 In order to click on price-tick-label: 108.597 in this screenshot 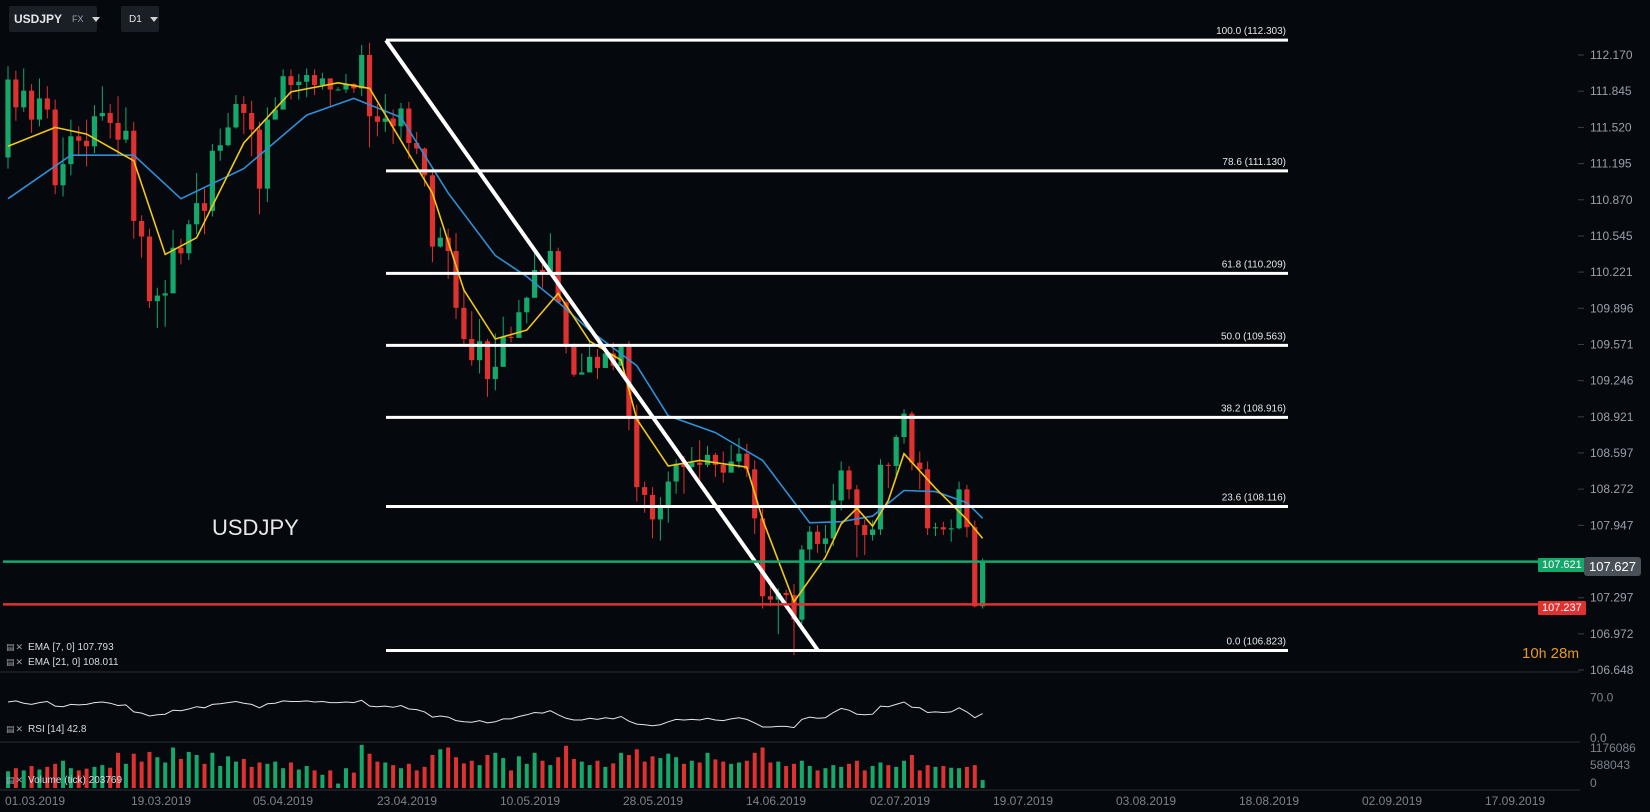, I will do `click(1612, 453)`.